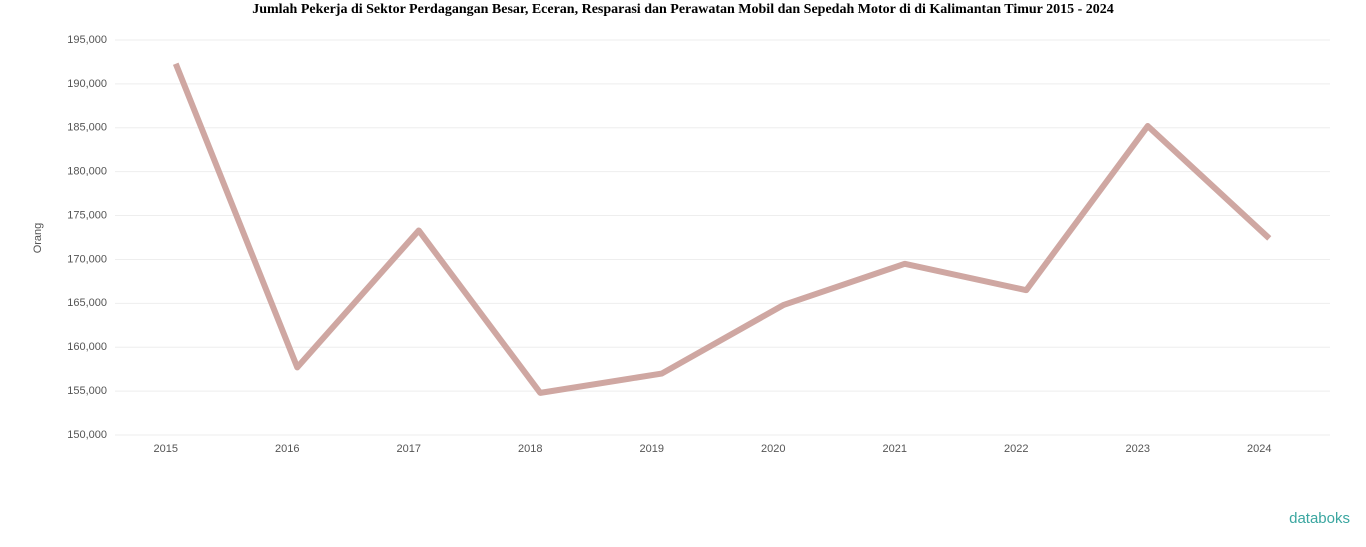 Image resolution: width=1366 pixels, height=547 pixels. Describe the element at coordinates (1138, 449) in the screenshot. I see `x-tick-label: 2023` at that location.